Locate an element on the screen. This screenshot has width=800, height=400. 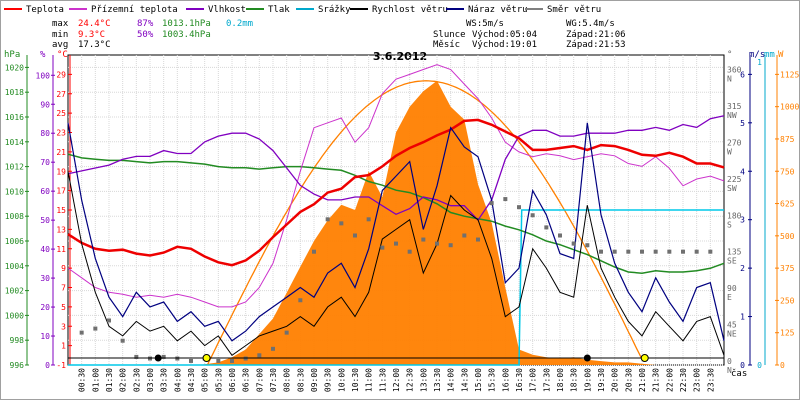
x-tick-label: 20:30 is located at coordinates (628, 380).